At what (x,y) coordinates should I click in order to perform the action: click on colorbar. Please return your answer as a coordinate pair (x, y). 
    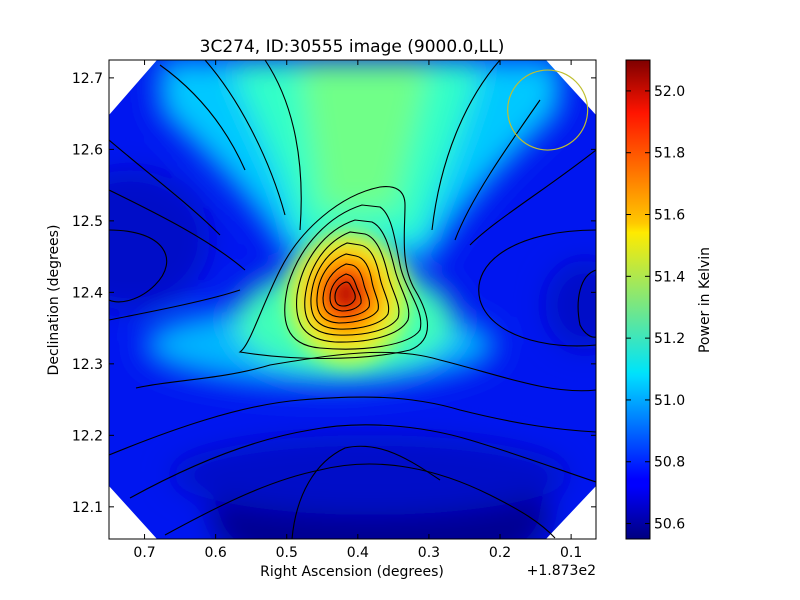
    Looking at the image, I should click on (638, 299).